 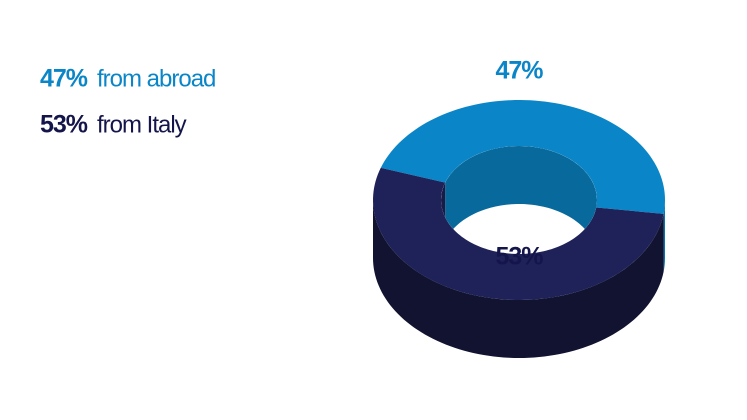 I want to click on legend-label: from abroad, so click(x=156, y=78).